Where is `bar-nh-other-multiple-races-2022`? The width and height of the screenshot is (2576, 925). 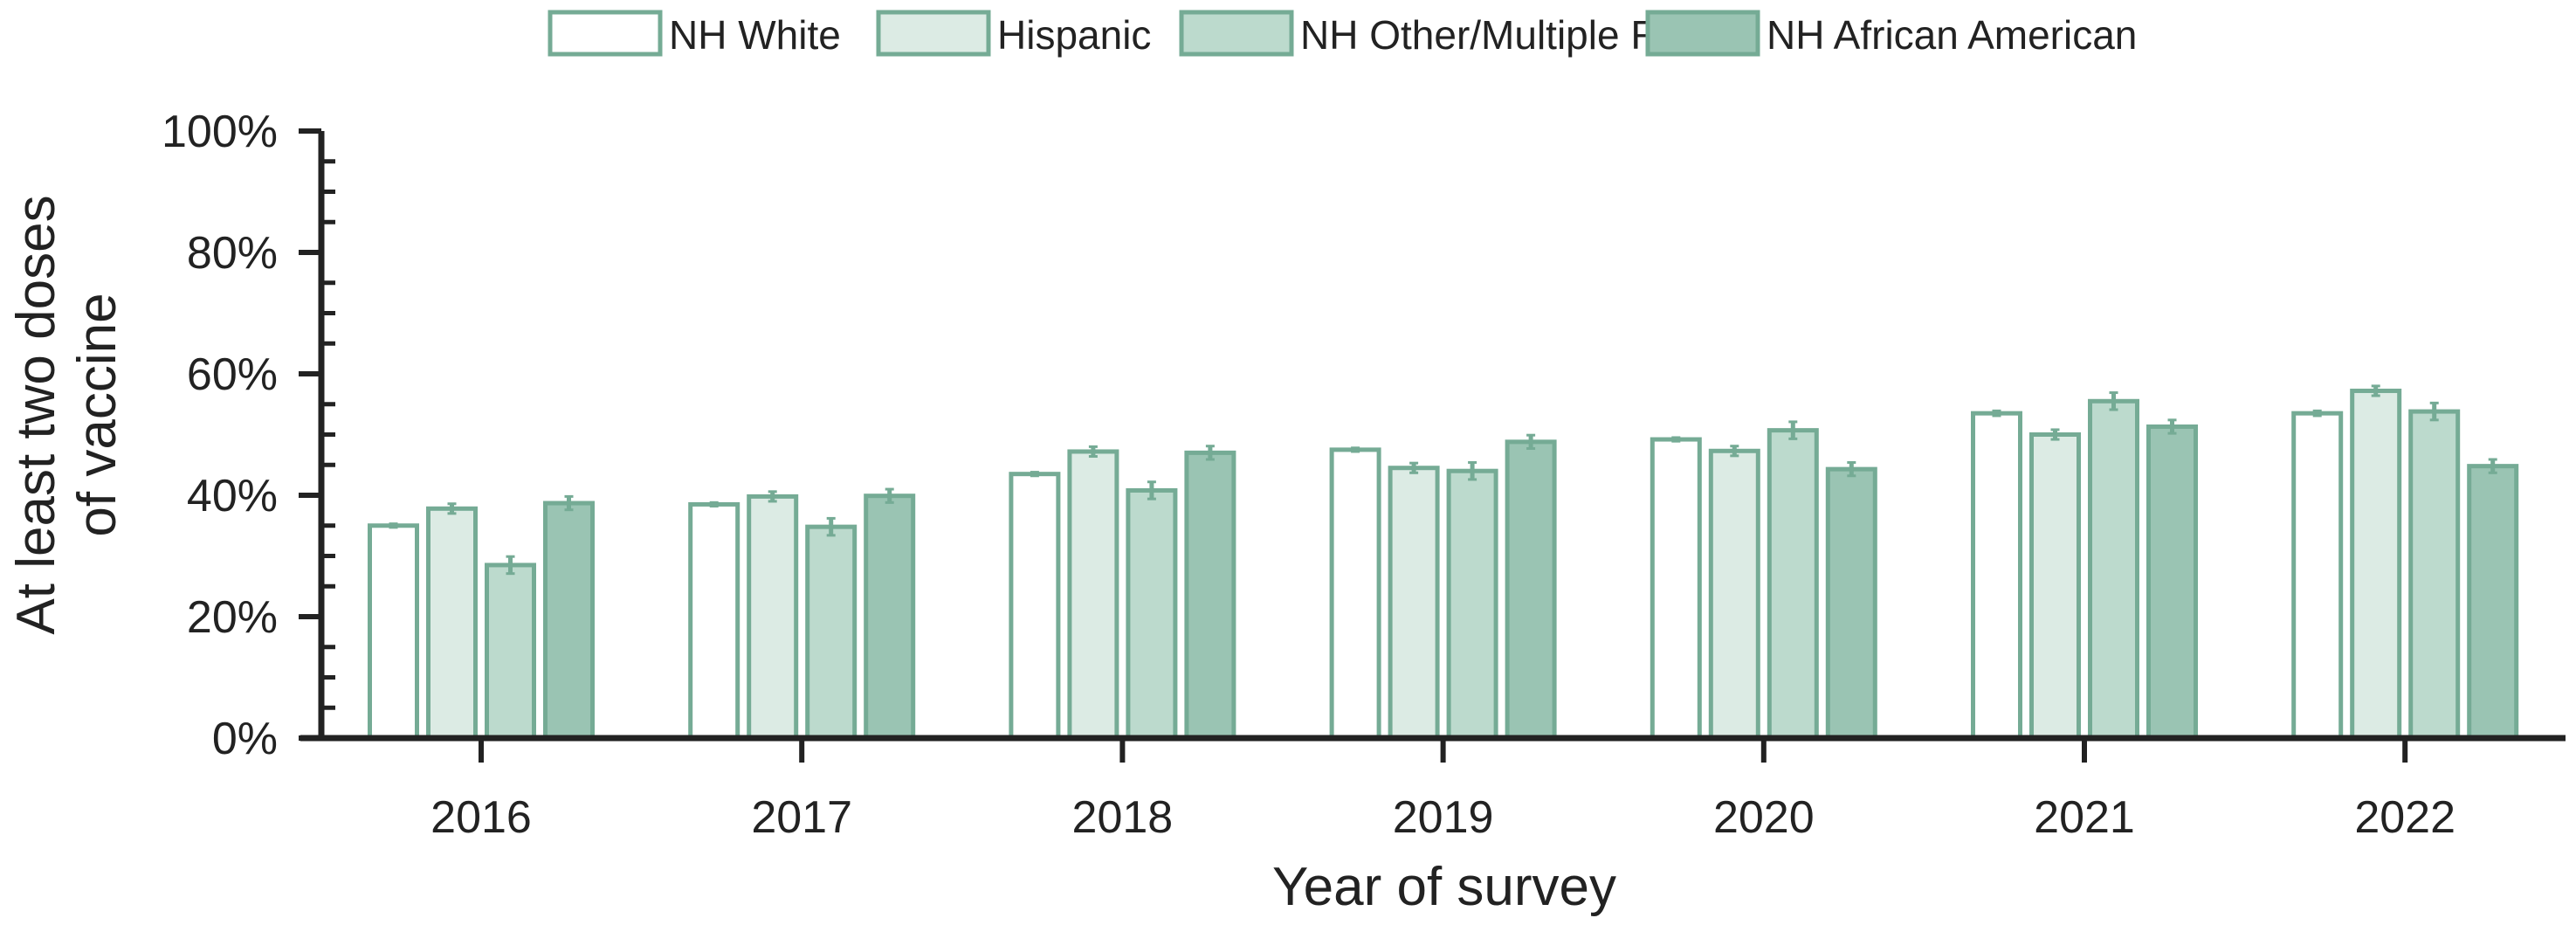 bar-nh-other-multiple-races-2022 is located at coordinates (2434, 575).